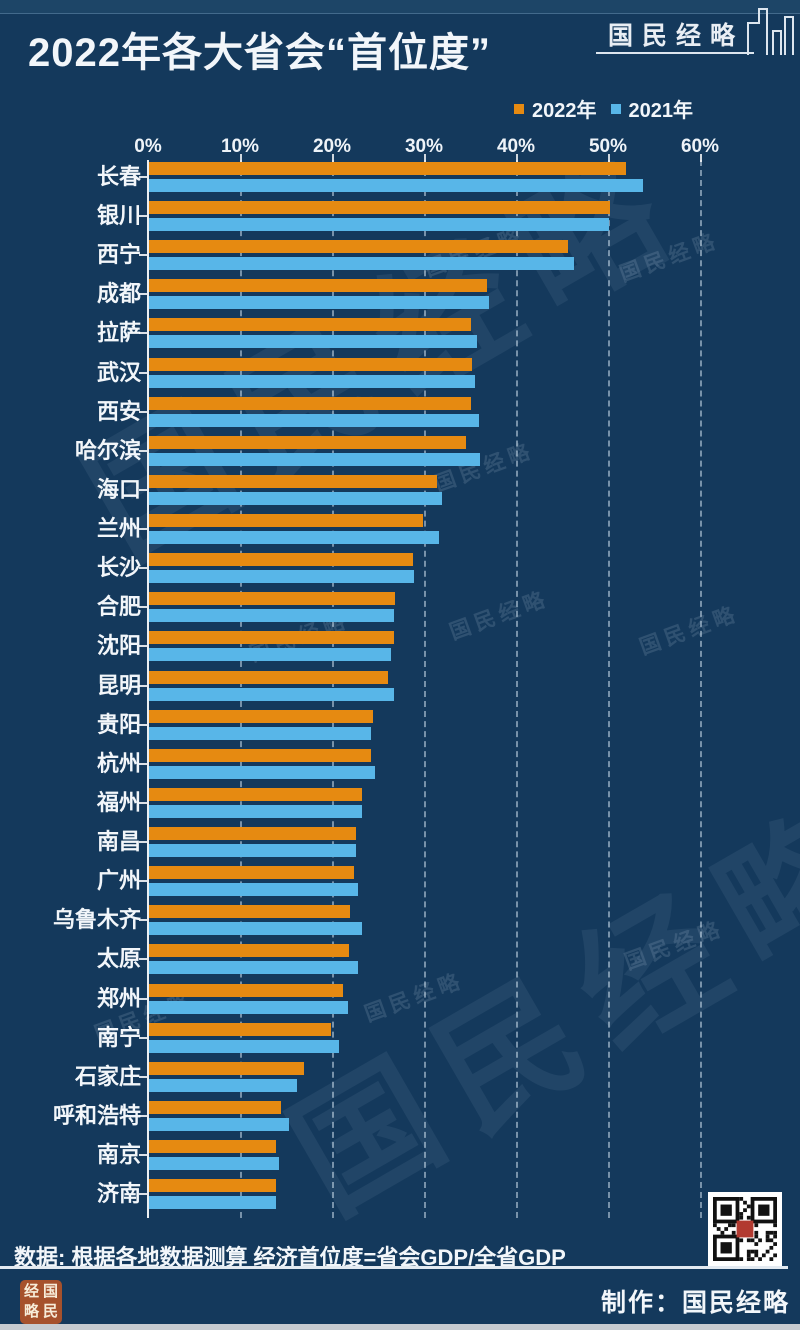 The width and height of the screenshot is (800, 1330). Describe the element at coordinates (107, 1076) in the screenshot. I see `category-label-石家庄: 石家庄` at that location.